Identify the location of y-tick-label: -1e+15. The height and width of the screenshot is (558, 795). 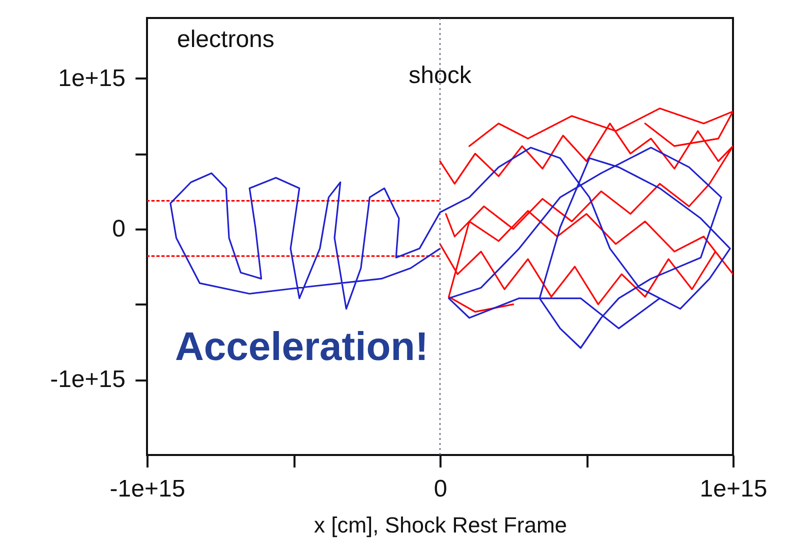
(88, 380).